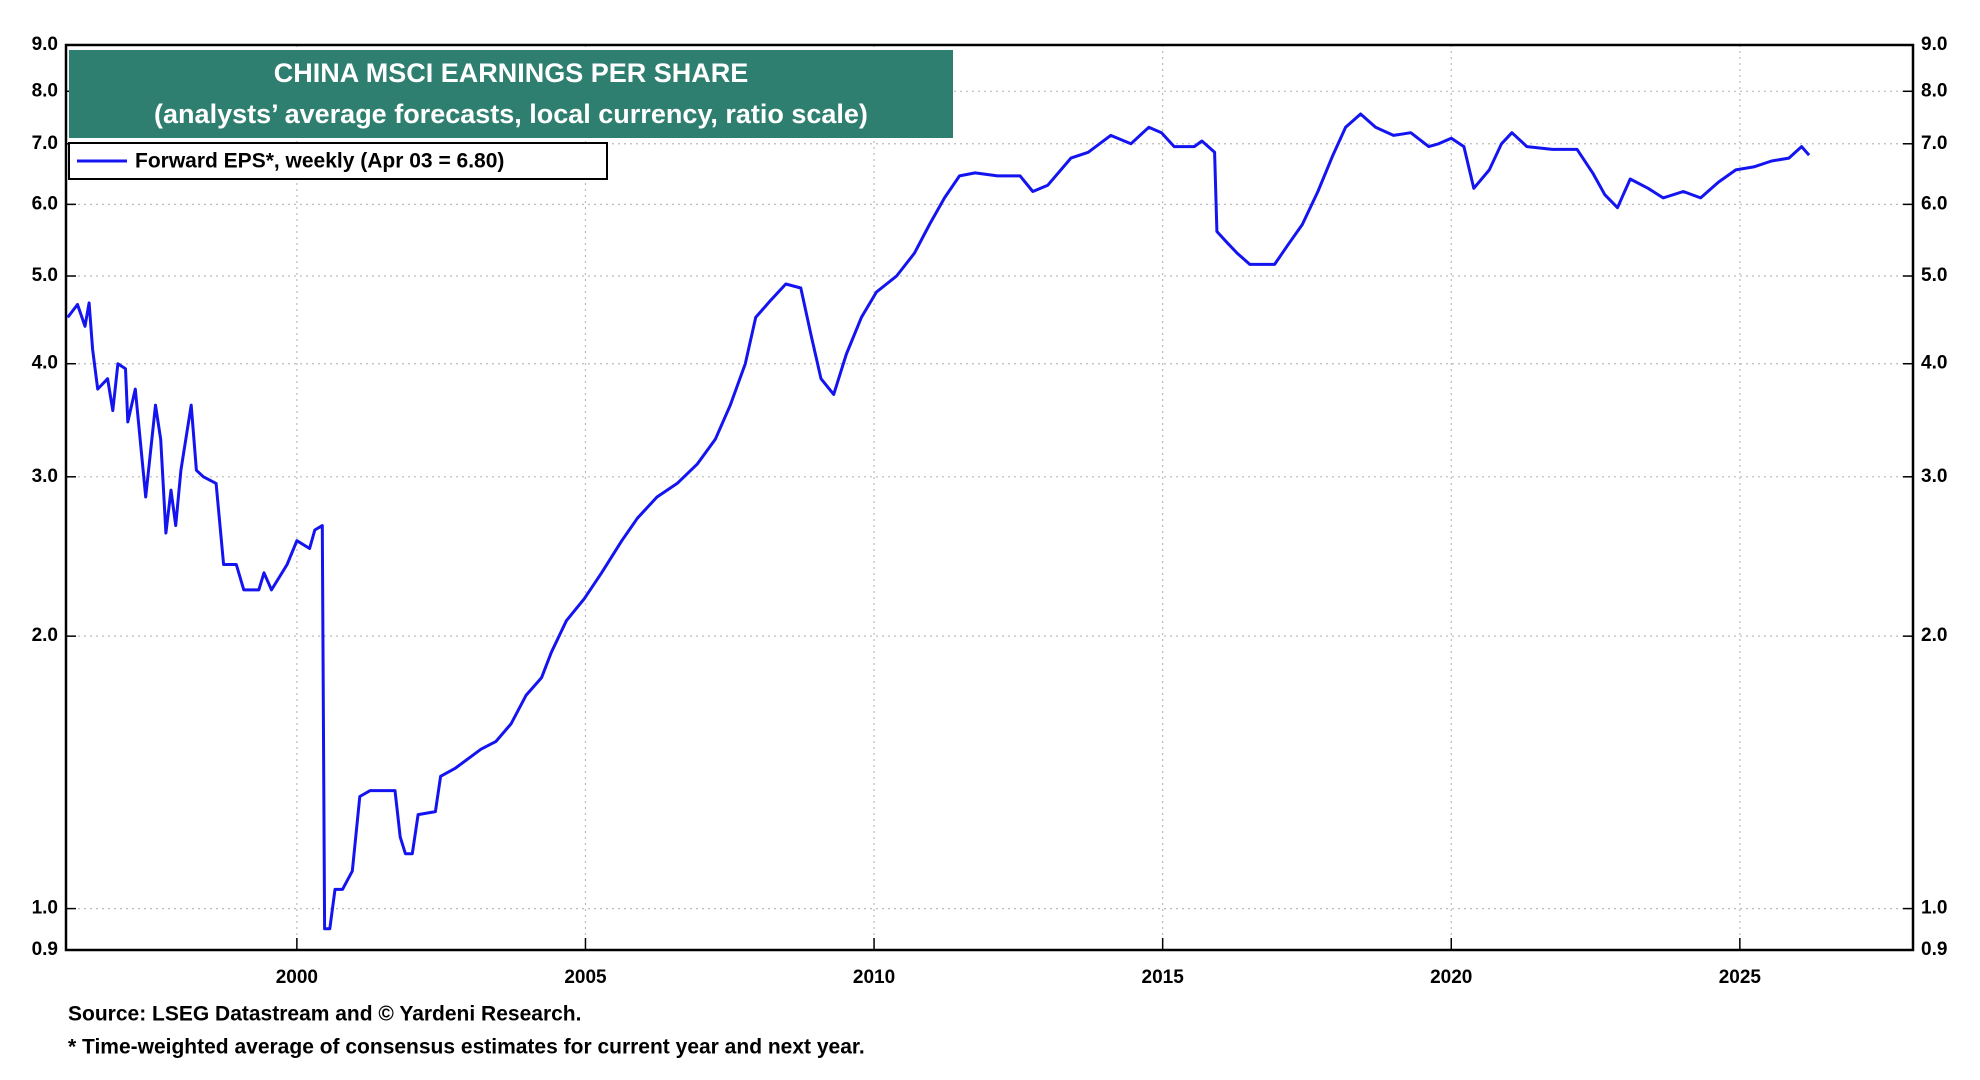  What do you see at coordinates (45, 203) in the screenshot?
I see `y-tick-label: 6.0` at bounding box center [45, 203].